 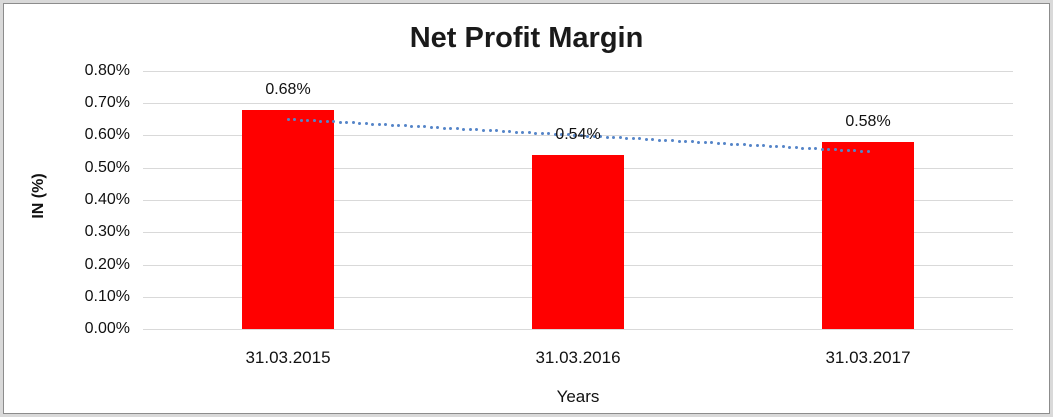 What do you see at coordinates (578, 242) in the screenshot?
I see `bar-31.03.2016` at bounding box center [578, 242].